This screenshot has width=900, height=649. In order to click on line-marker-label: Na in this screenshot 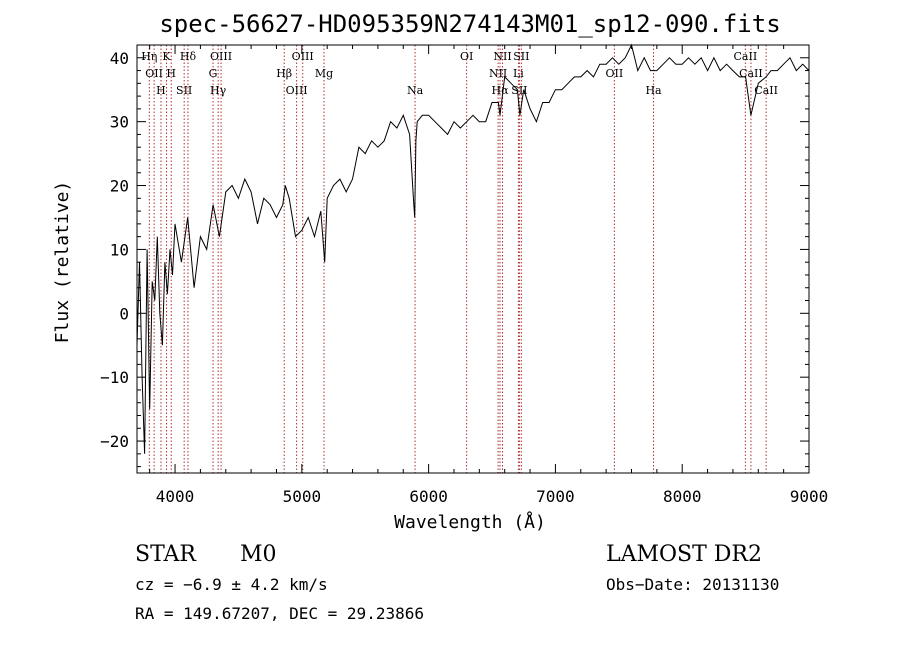, I will do `click(415, 90)`.